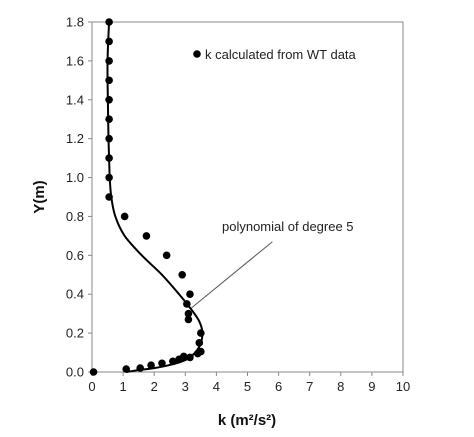  I want to click on y-tick-label: 1.0, so click(75, 177).